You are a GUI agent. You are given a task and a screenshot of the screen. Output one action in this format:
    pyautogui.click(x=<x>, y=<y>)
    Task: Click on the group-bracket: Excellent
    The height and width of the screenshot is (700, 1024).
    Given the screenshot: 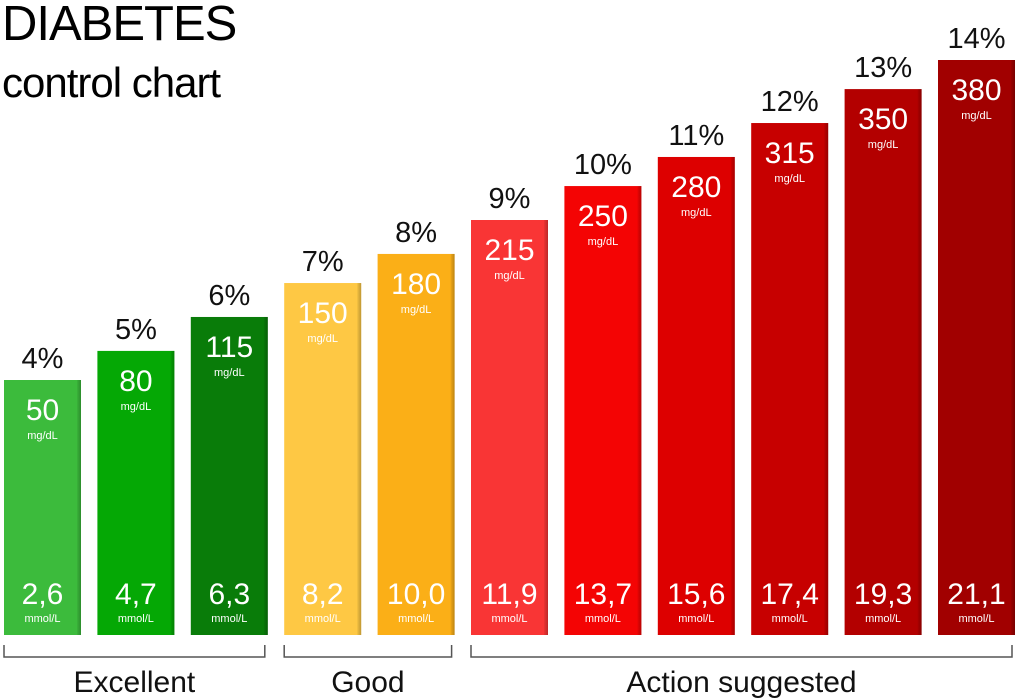 What is the action you would take?
    pyautogui.click(x=134, y=672)
    